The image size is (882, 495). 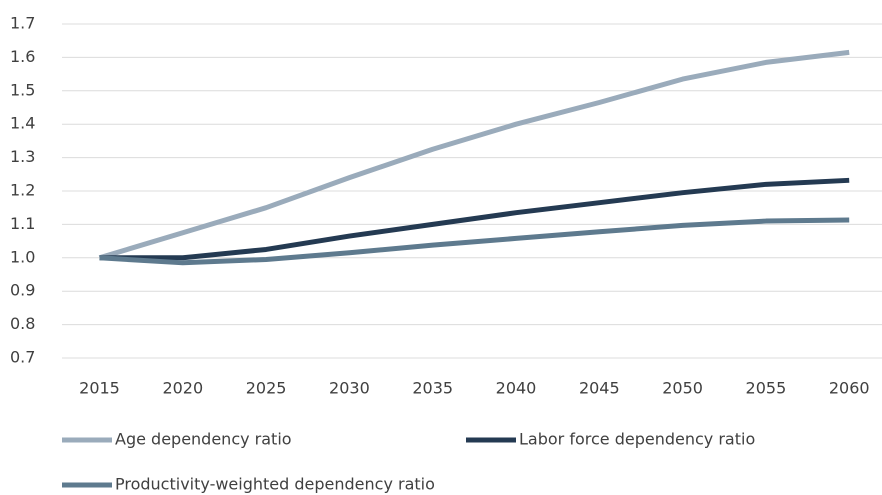 I want to click on y-tick-label: 1.1, so click(x=22, y=223).